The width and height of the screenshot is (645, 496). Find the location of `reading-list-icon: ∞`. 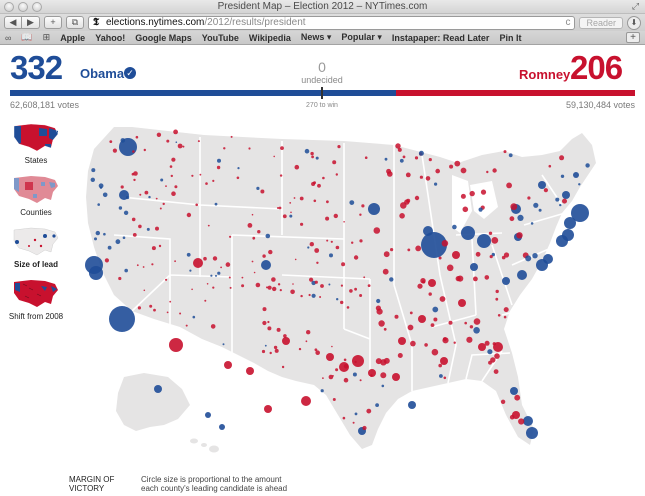

reading-list-icon: ∞ is located at coordinates (8, 37).